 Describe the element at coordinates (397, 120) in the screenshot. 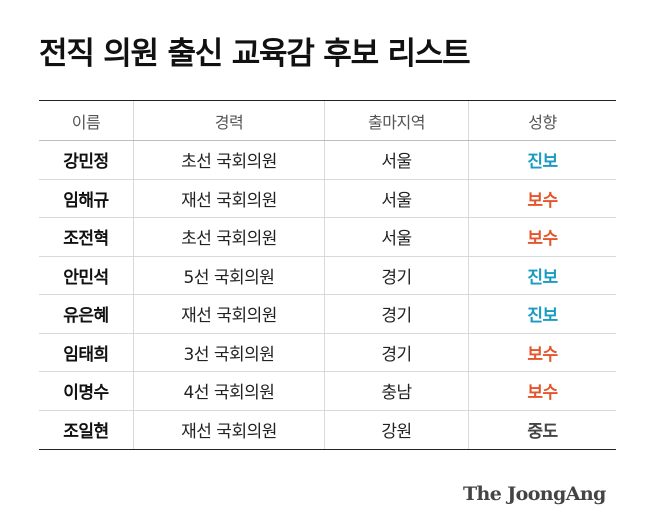

I see `header-region: 출마지역` at that location.